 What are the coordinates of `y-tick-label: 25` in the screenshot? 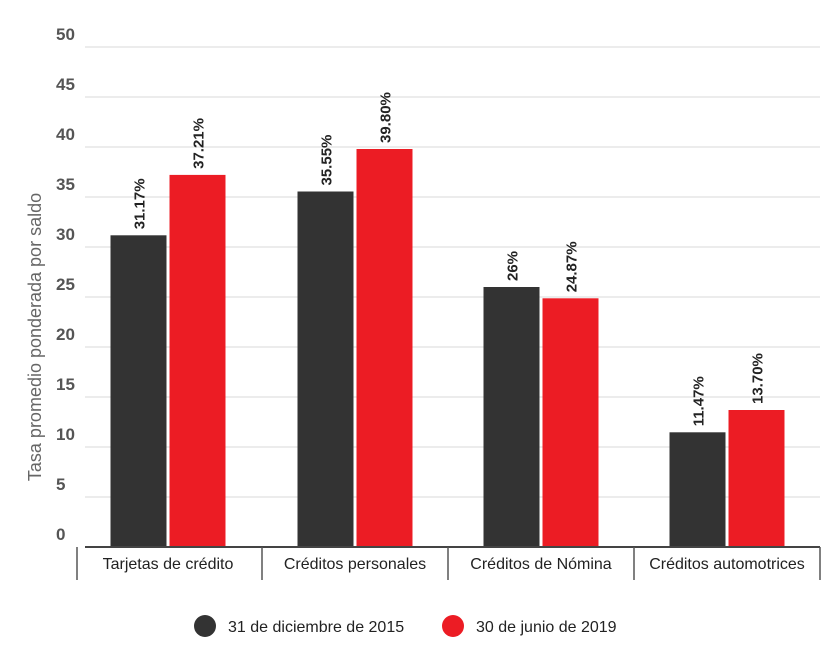 It's located at (65, 284).